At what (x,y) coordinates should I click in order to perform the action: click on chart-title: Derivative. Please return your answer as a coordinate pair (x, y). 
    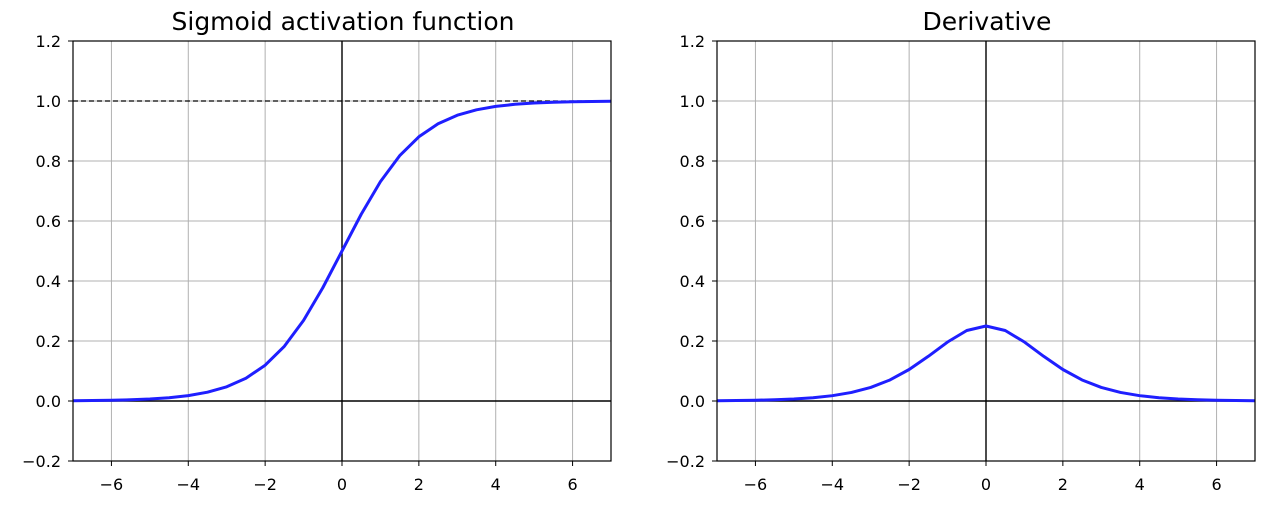
    Looking at the image, I should click on (987, 21).